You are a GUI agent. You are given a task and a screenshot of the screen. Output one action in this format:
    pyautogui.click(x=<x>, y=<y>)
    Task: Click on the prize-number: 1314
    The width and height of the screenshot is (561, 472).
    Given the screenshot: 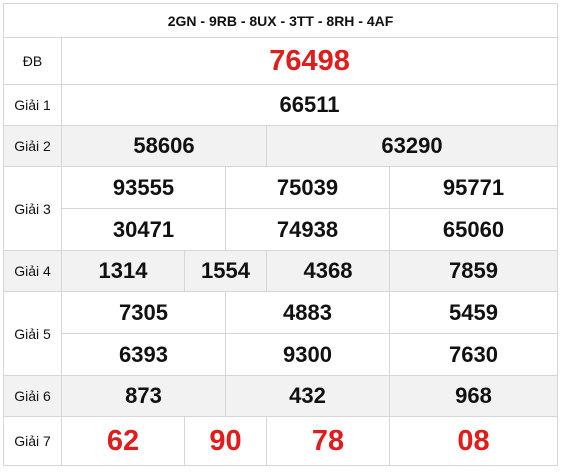 What is the action you would take?
    pyautogui.click(x=123, y=271)
    